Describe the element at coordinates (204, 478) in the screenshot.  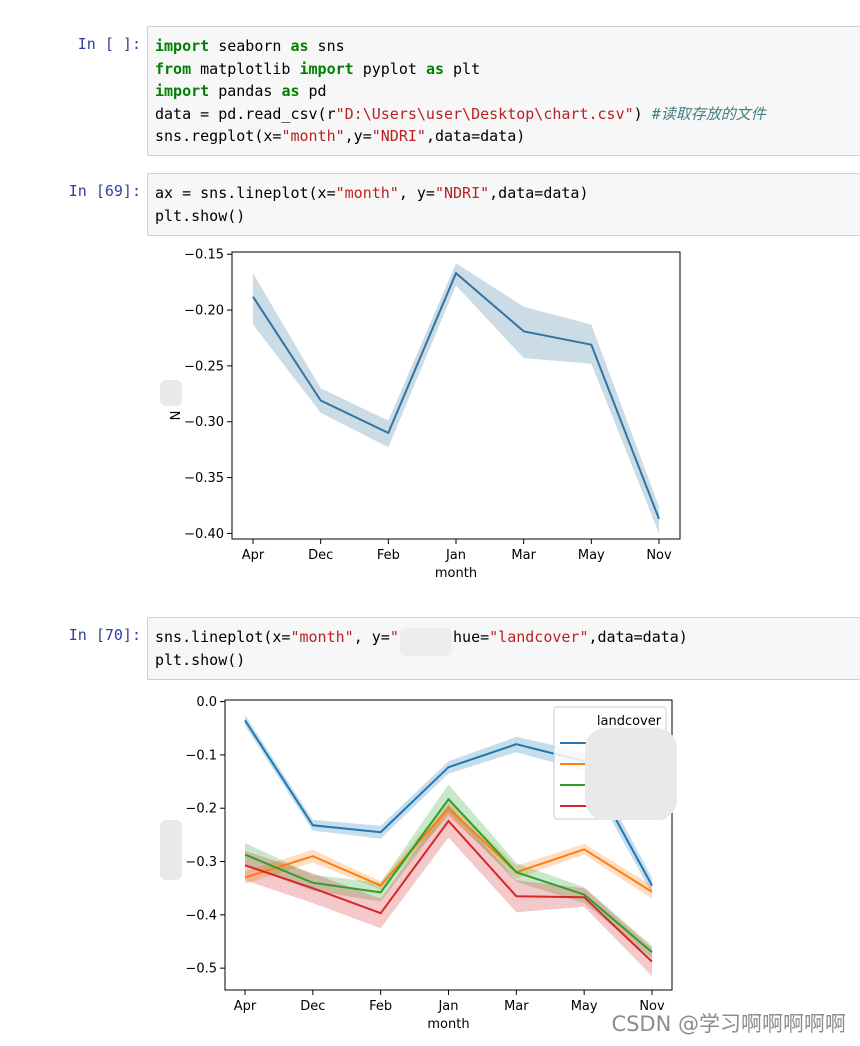
I see `y-tick-label: −0.35` at that location.